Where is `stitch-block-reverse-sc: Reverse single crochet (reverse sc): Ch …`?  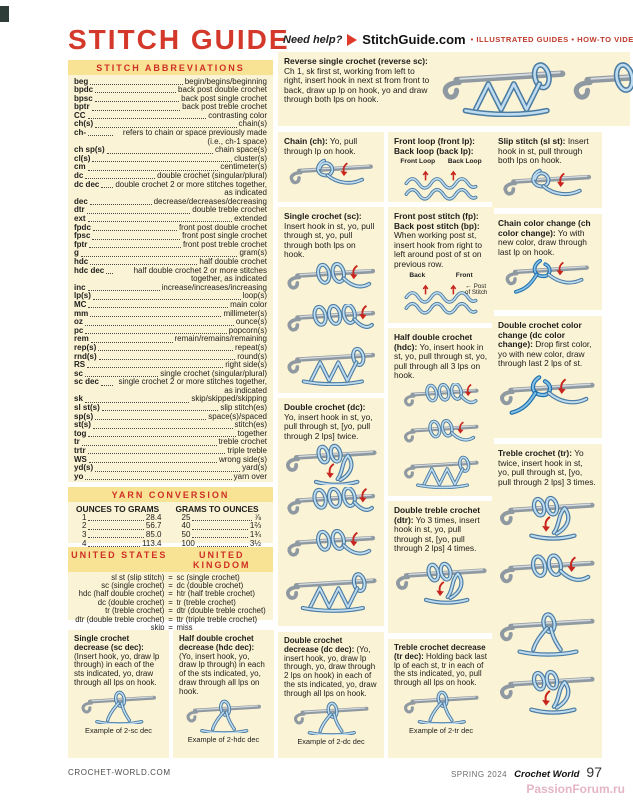
stitch-block-reverse-sc: Reverse single crochet (reverse sc): Ch … is located at coordinates (454, 89).